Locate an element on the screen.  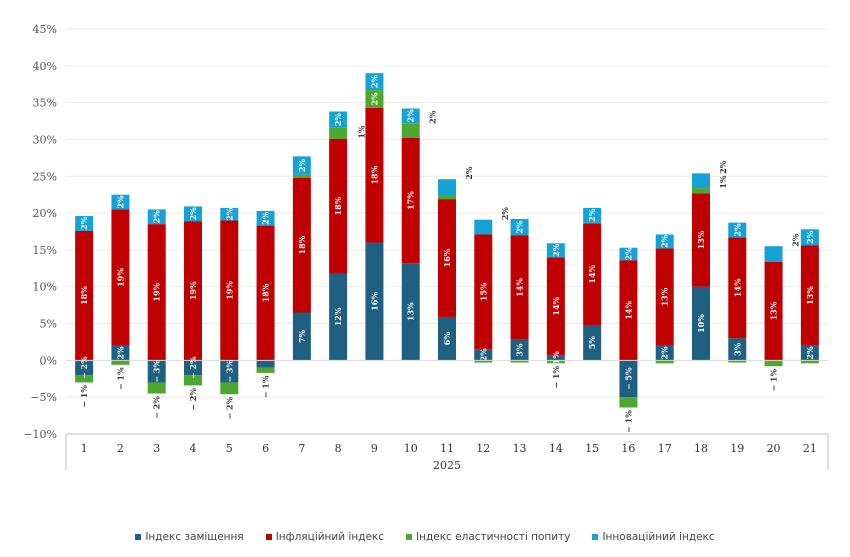
data-label-replacement: − 3% is located at coordinates (229, 371).